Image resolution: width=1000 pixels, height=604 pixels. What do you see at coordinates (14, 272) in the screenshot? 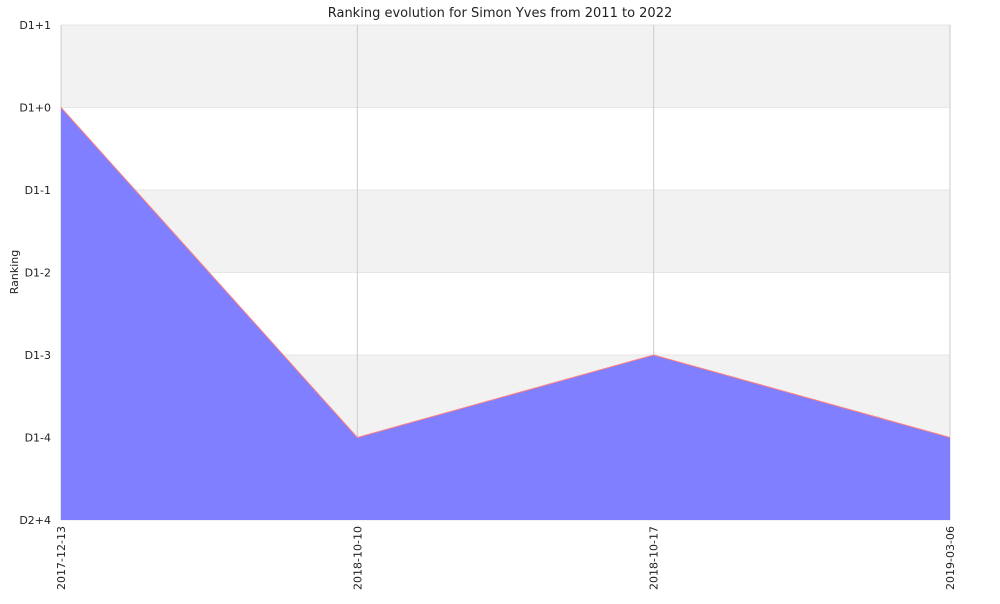
I see `y-axis-label: Ranking` at bounding box center [14, 272].